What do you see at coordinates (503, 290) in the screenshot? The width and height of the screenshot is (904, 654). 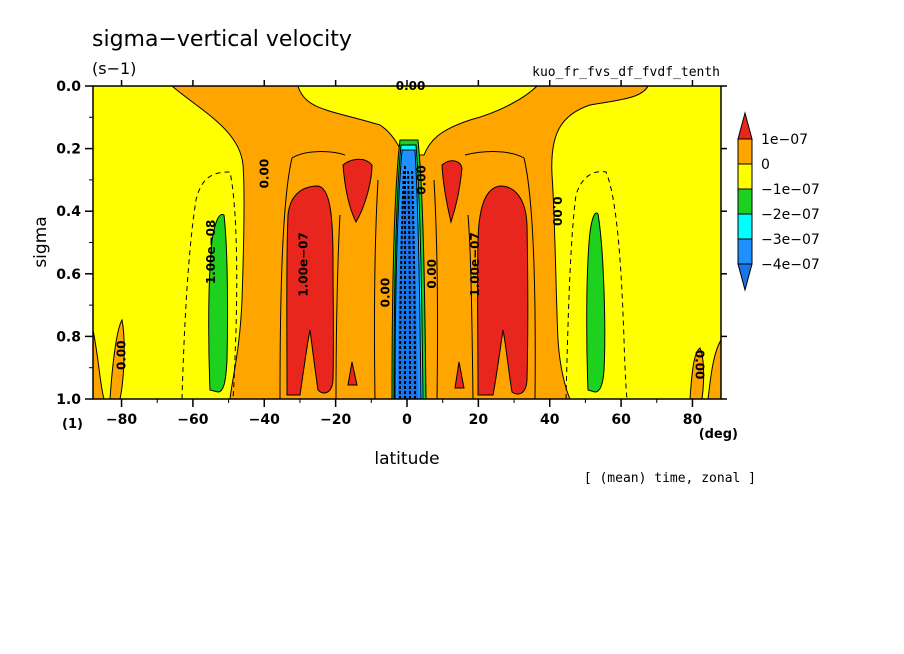 I see `fill-red-north` at bounding box center [503, 290].